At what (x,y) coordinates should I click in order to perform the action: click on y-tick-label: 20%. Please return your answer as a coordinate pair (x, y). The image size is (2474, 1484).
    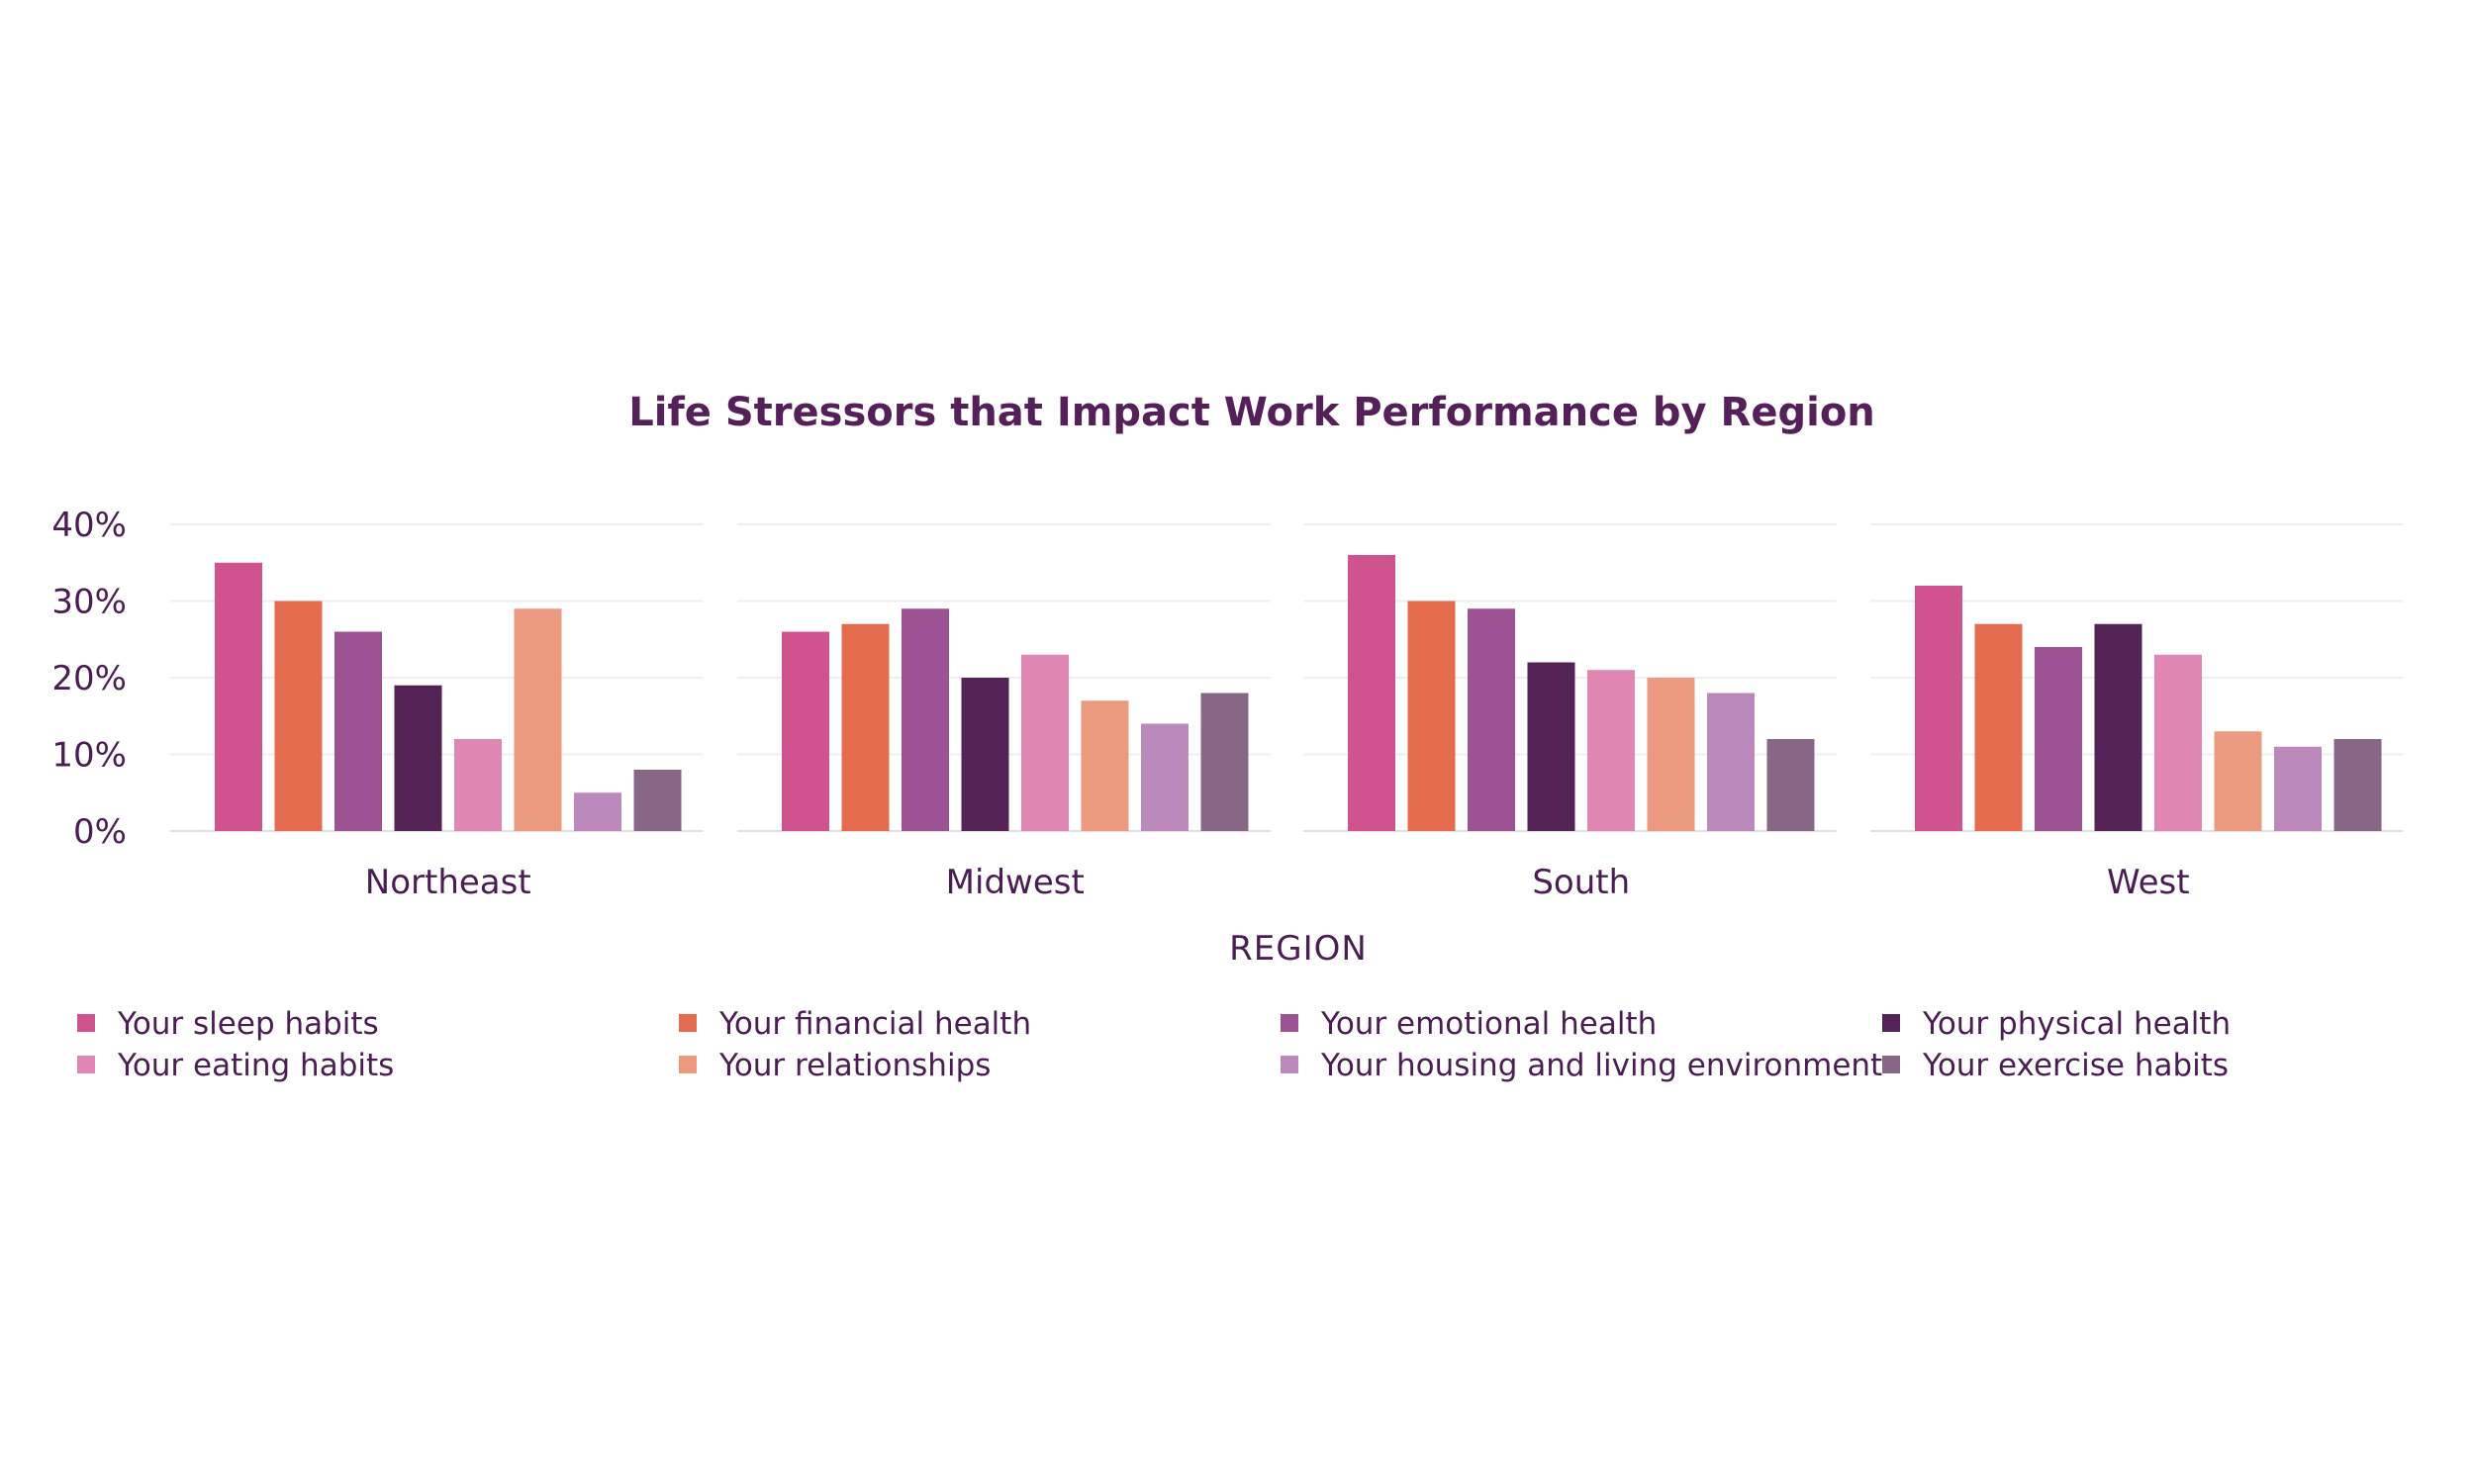
    Looking at the image, I should click on (89, 678).